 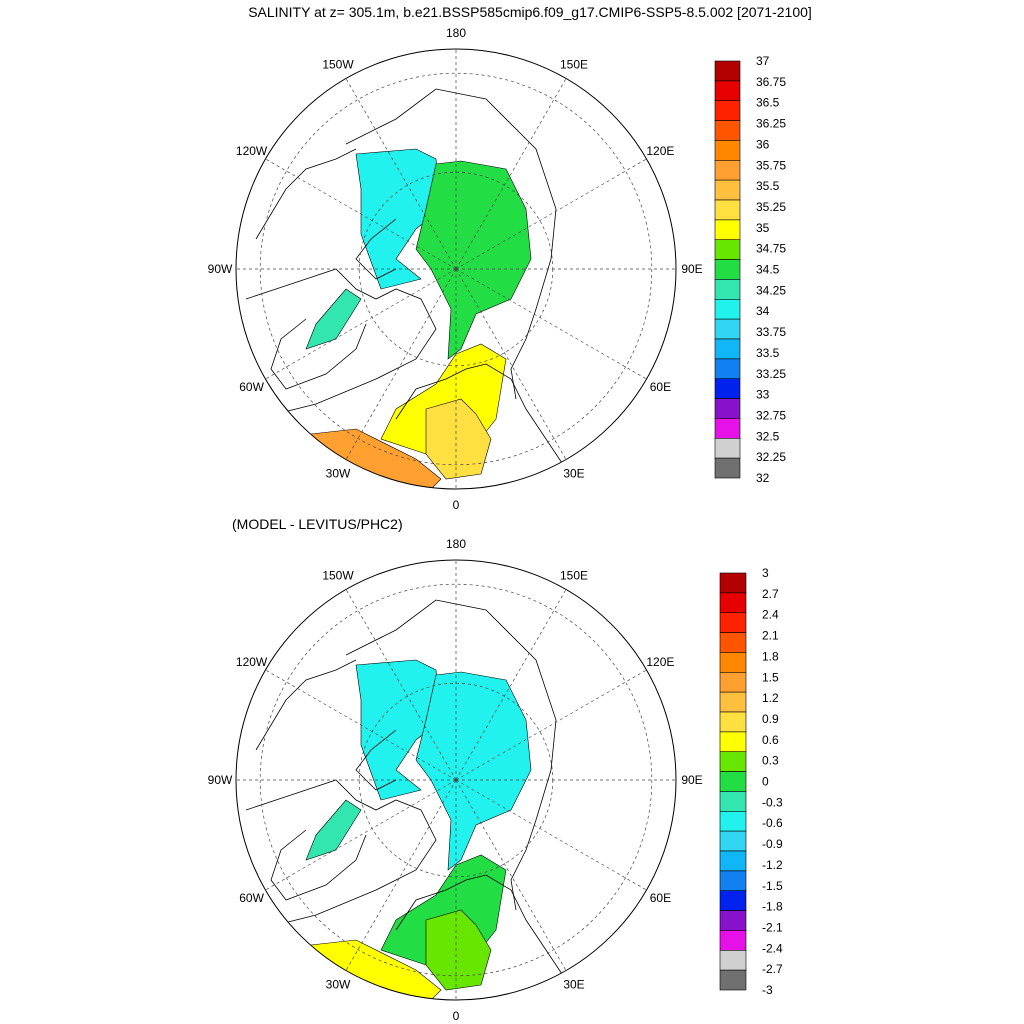 What do you see at coordinates (772, 823) in the screenshot?
I see `colorbar-tick-label: -0.6` at bounding box center [772, 823].